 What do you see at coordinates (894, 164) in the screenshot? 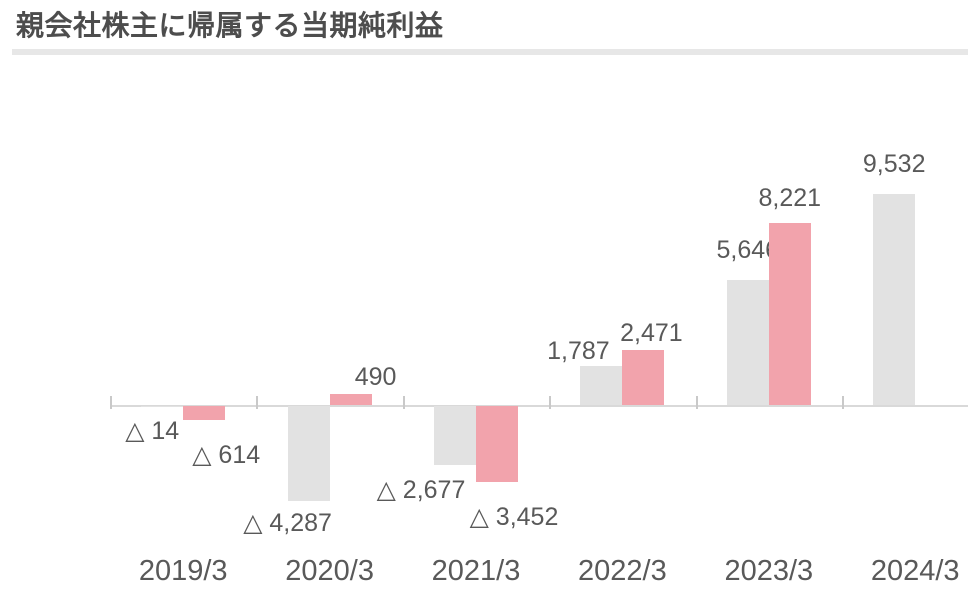
I see `value-label-gray-series-2024-3: 9,532` at bounding box center [894, 164].